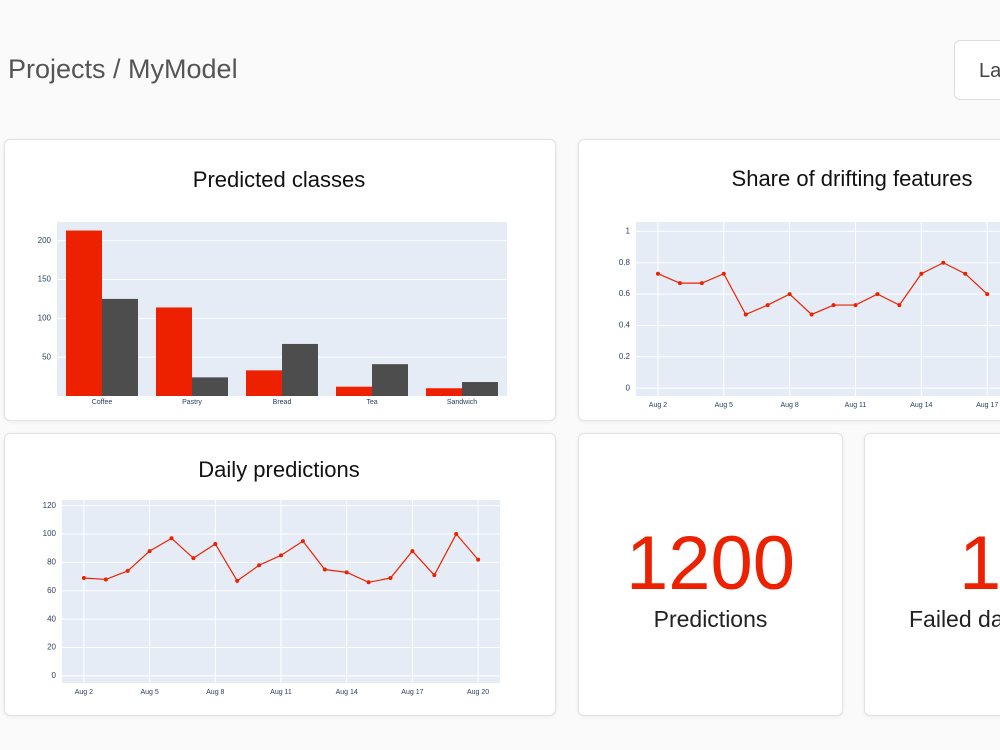 The width and height of the screenshot is (1000, 750). Describe the element at coordinates (625, 262) in the screenshot. I see `y-tick-label: 0.8` at that location.